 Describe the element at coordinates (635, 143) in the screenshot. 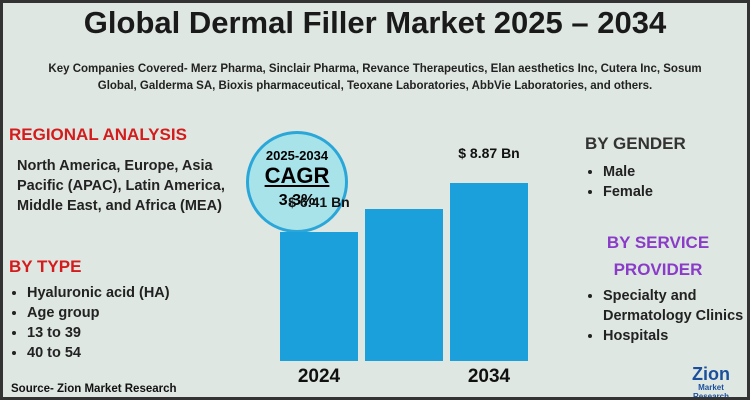

I see `gender-heading: BY GENDER` at that location.